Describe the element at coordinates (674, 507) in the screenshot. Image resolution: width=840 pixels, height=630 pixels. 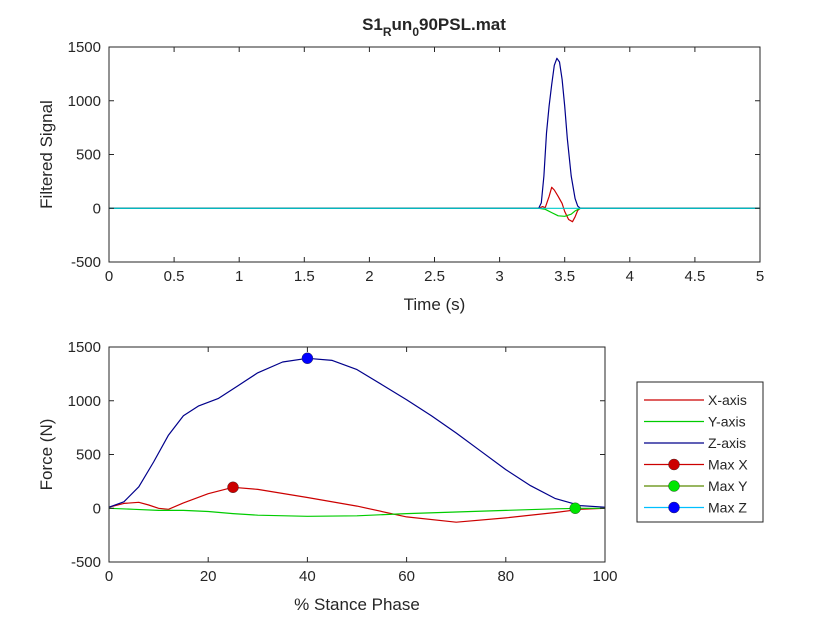
I see `legend-marker-max-z` at that location.